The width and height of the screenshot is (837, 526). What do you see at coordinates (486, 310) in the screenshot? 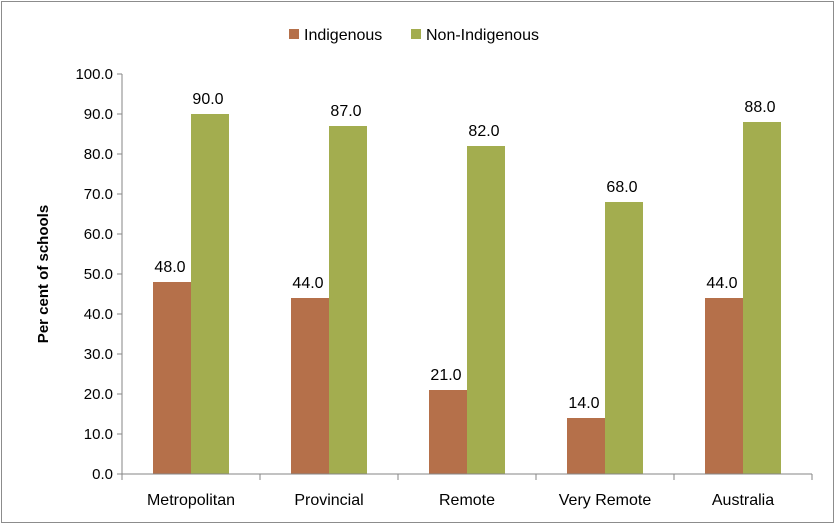
I see `bar-non-indigenous-remote` at bounding box center [486, 310].